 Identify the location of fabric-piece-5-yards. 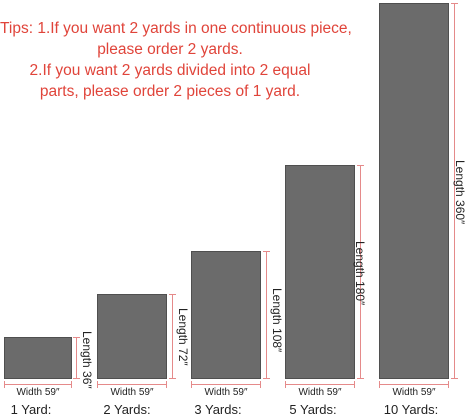
(320, 272).